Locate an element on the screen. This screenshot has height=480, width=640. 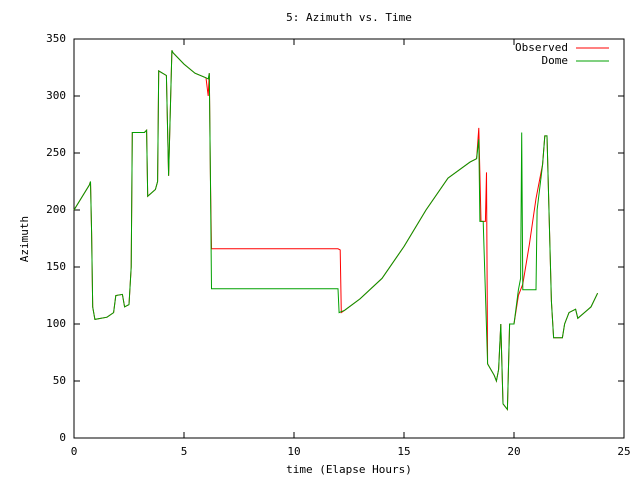
y-tick-label: 300 is located at coordinates (56, 95).